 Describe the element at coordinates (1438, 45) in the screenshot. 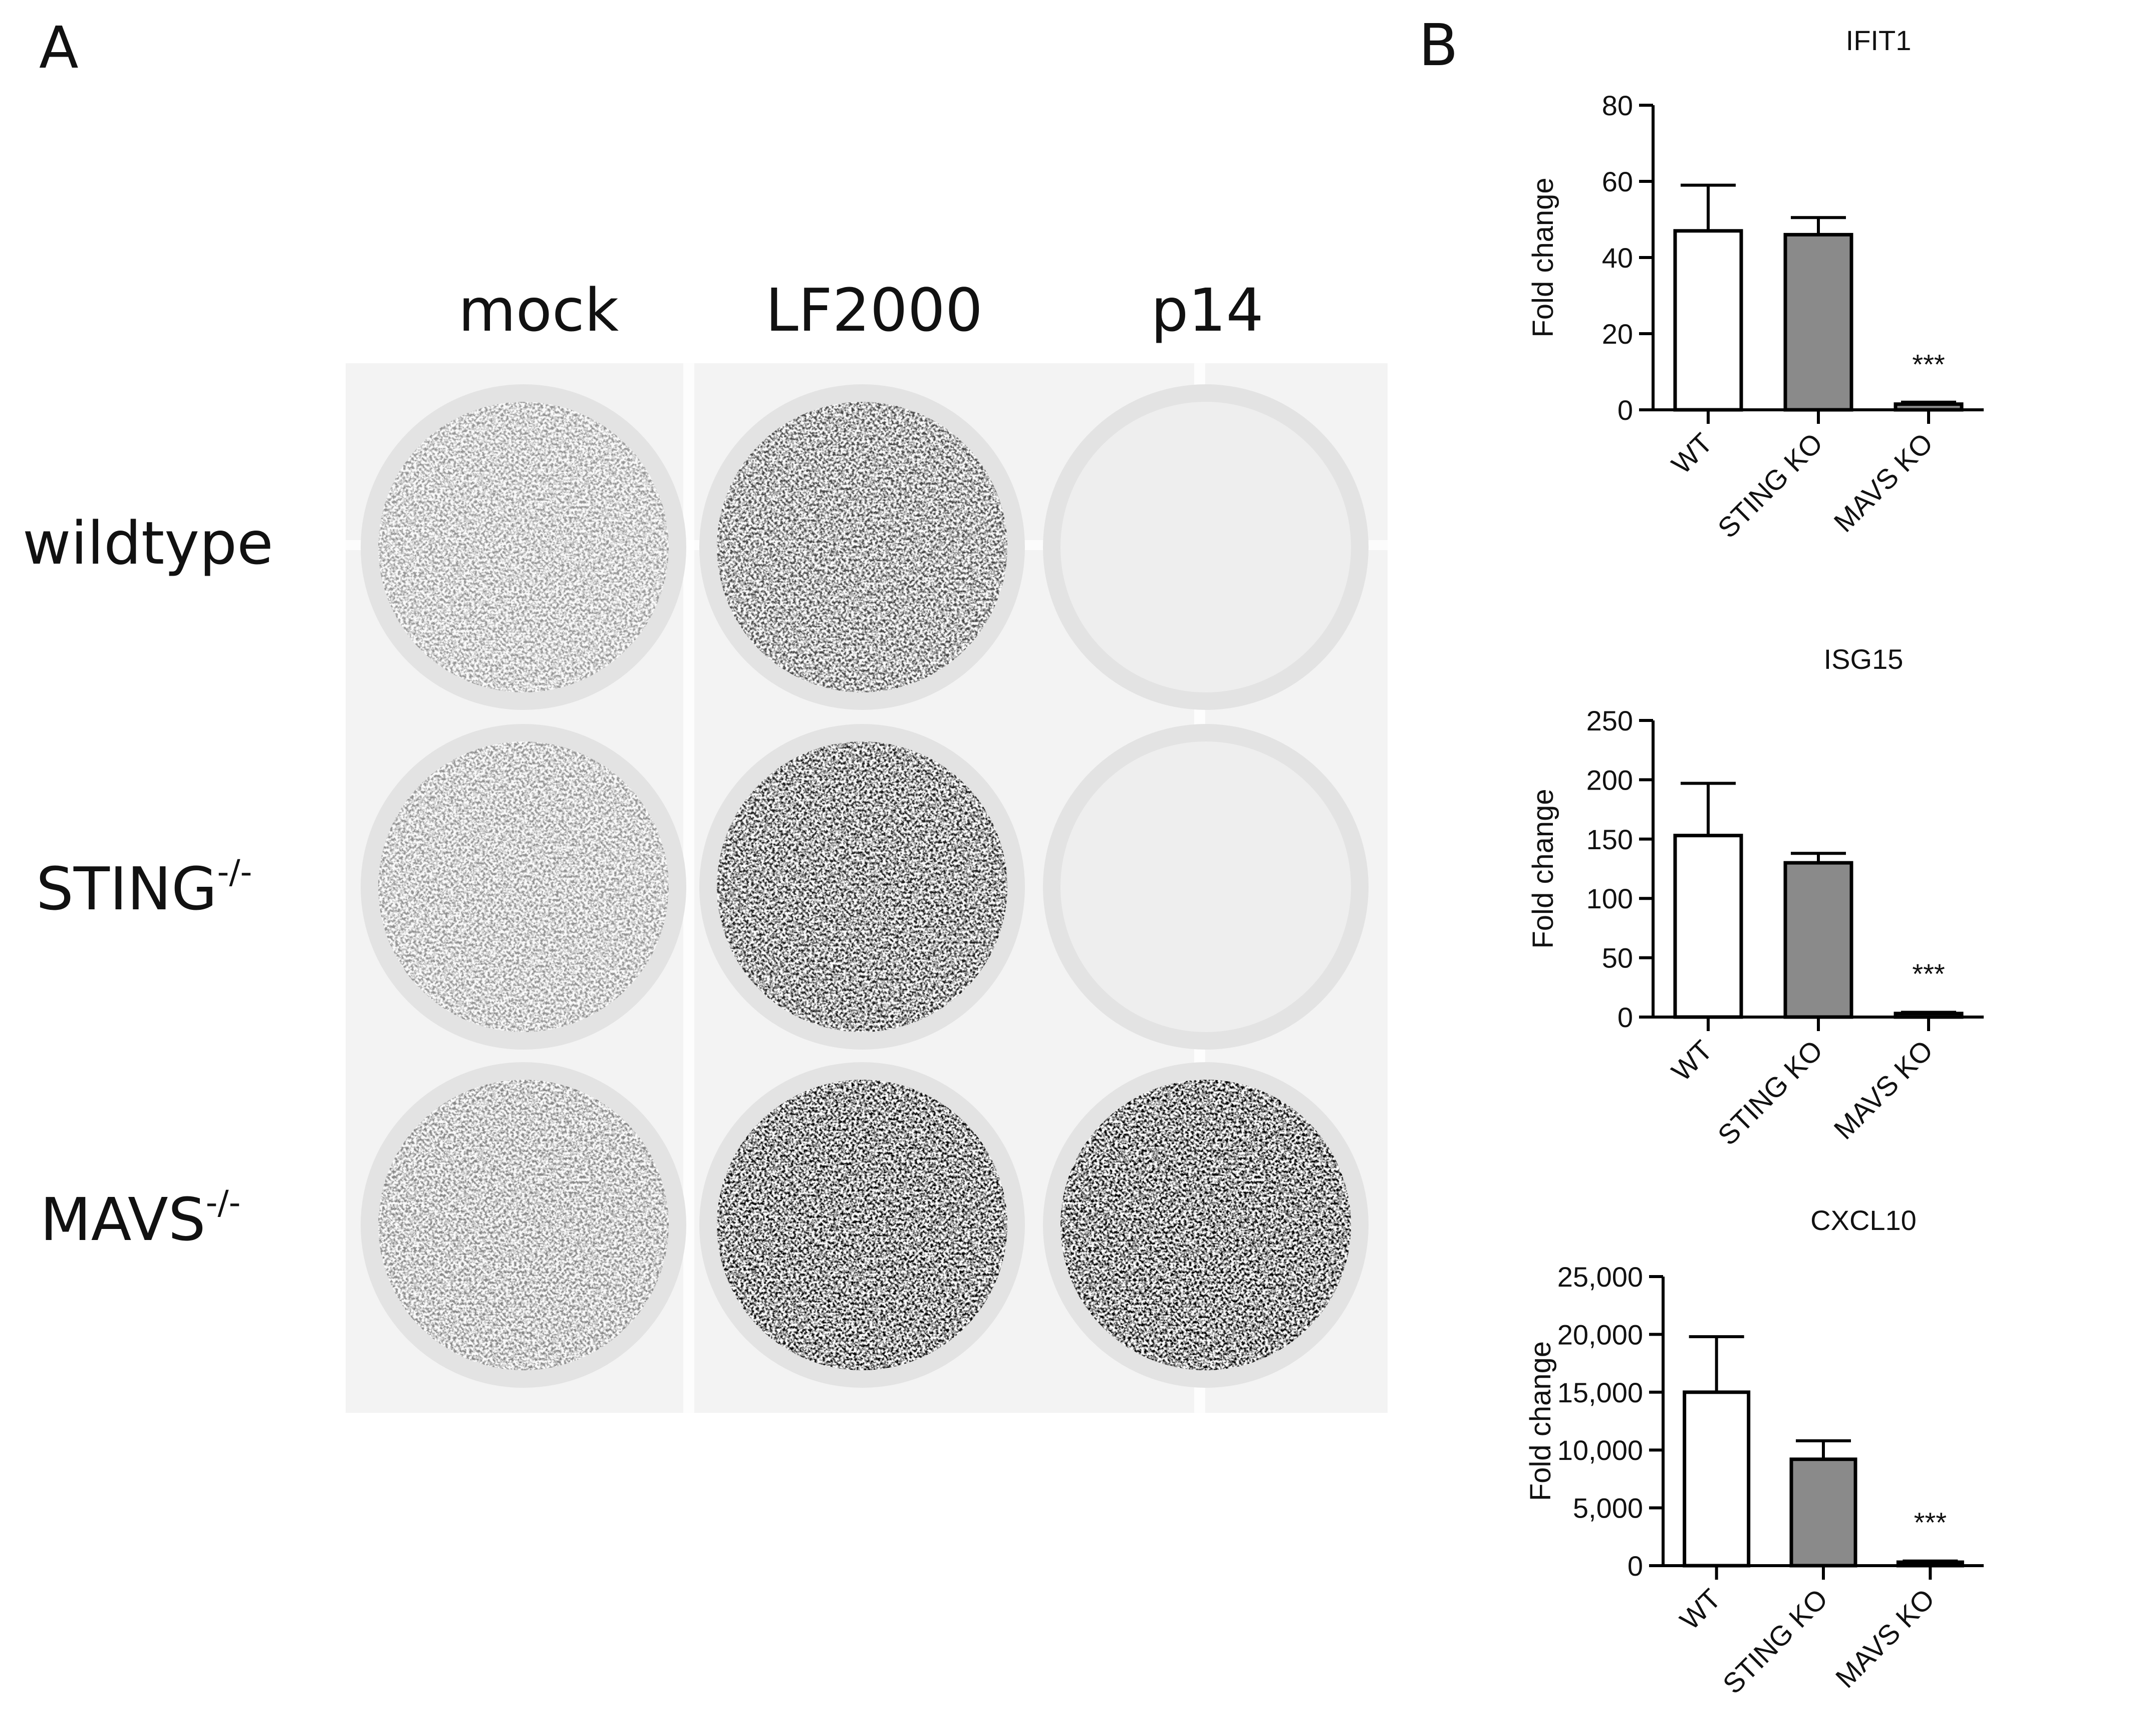

I see `panel-b-letter: B` at that location.